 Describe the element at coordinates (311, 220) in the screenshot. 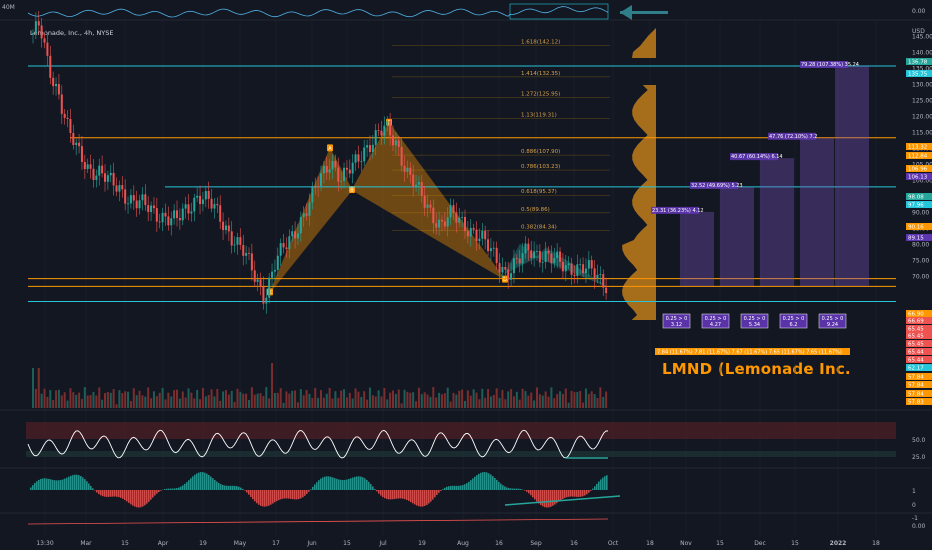

I see `harmonic-xab` at that location.